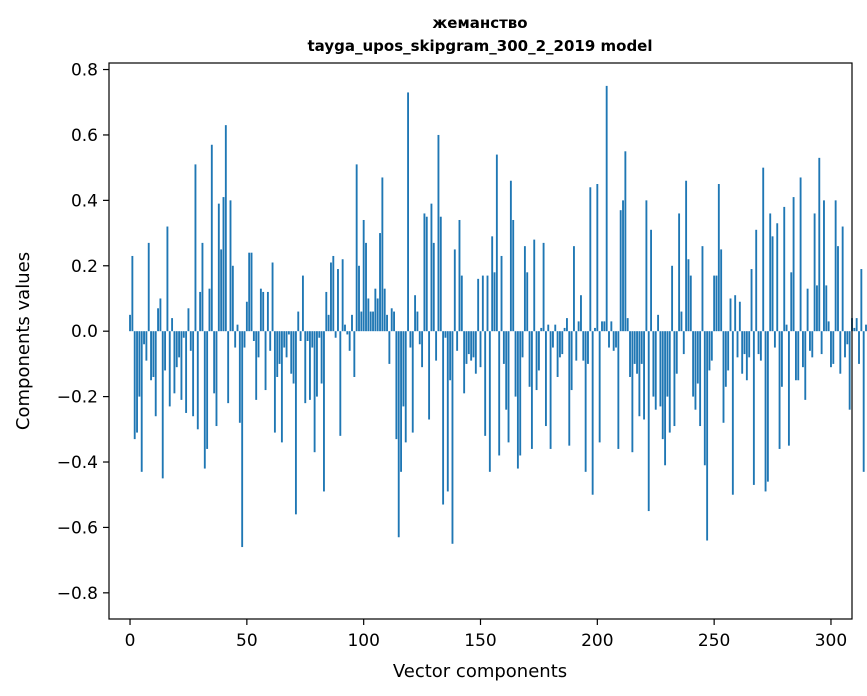  What do you see at coordinates (714, 641) in the screenshot?
I see `x-tick-label-250: 250` at bounding box center [714, 641].